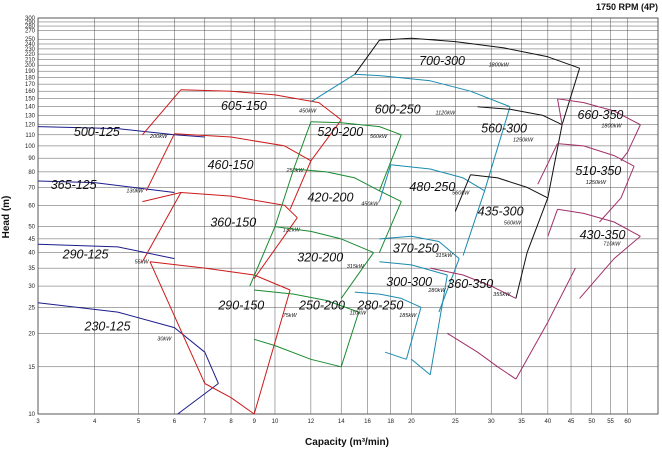  I want to click on y-tick-label: 200, so click(30, 66).